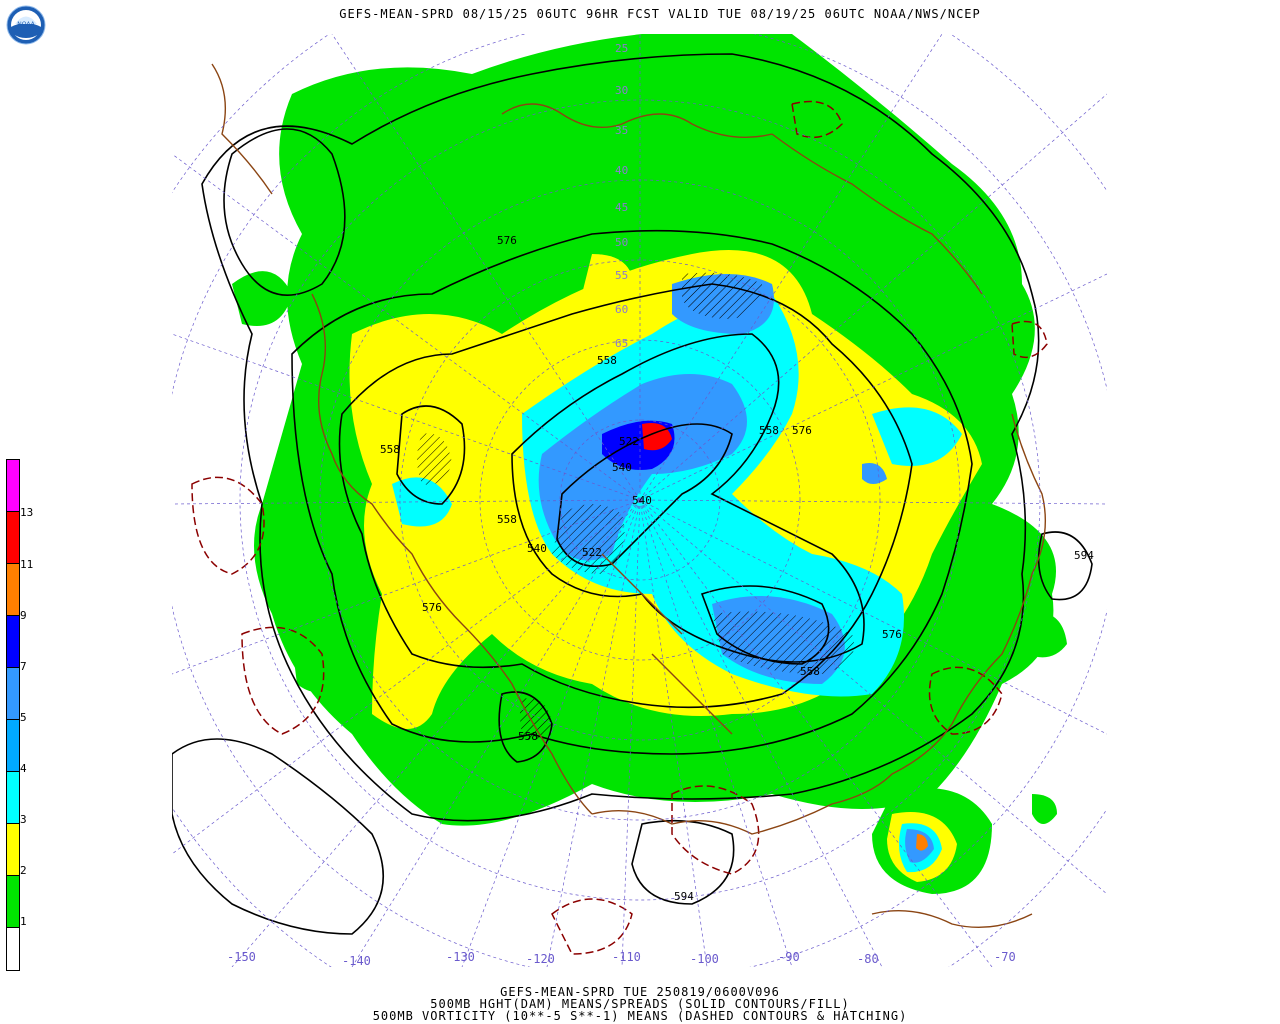 The height and width of the screenshot is (1024, 1280). I want to click on lat-label: 45, so click(621, 207).